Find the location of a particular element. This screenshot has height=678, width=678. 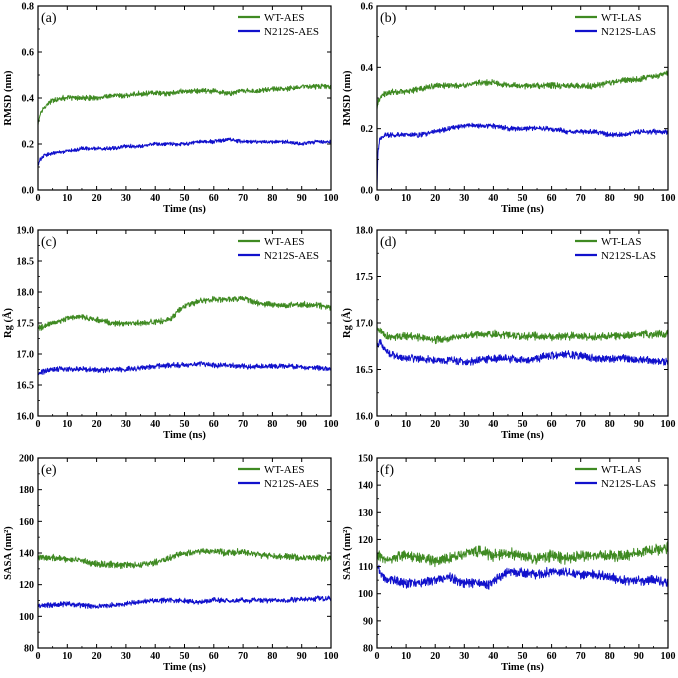

panel-label: (b) is located at coordinates (388, 18).